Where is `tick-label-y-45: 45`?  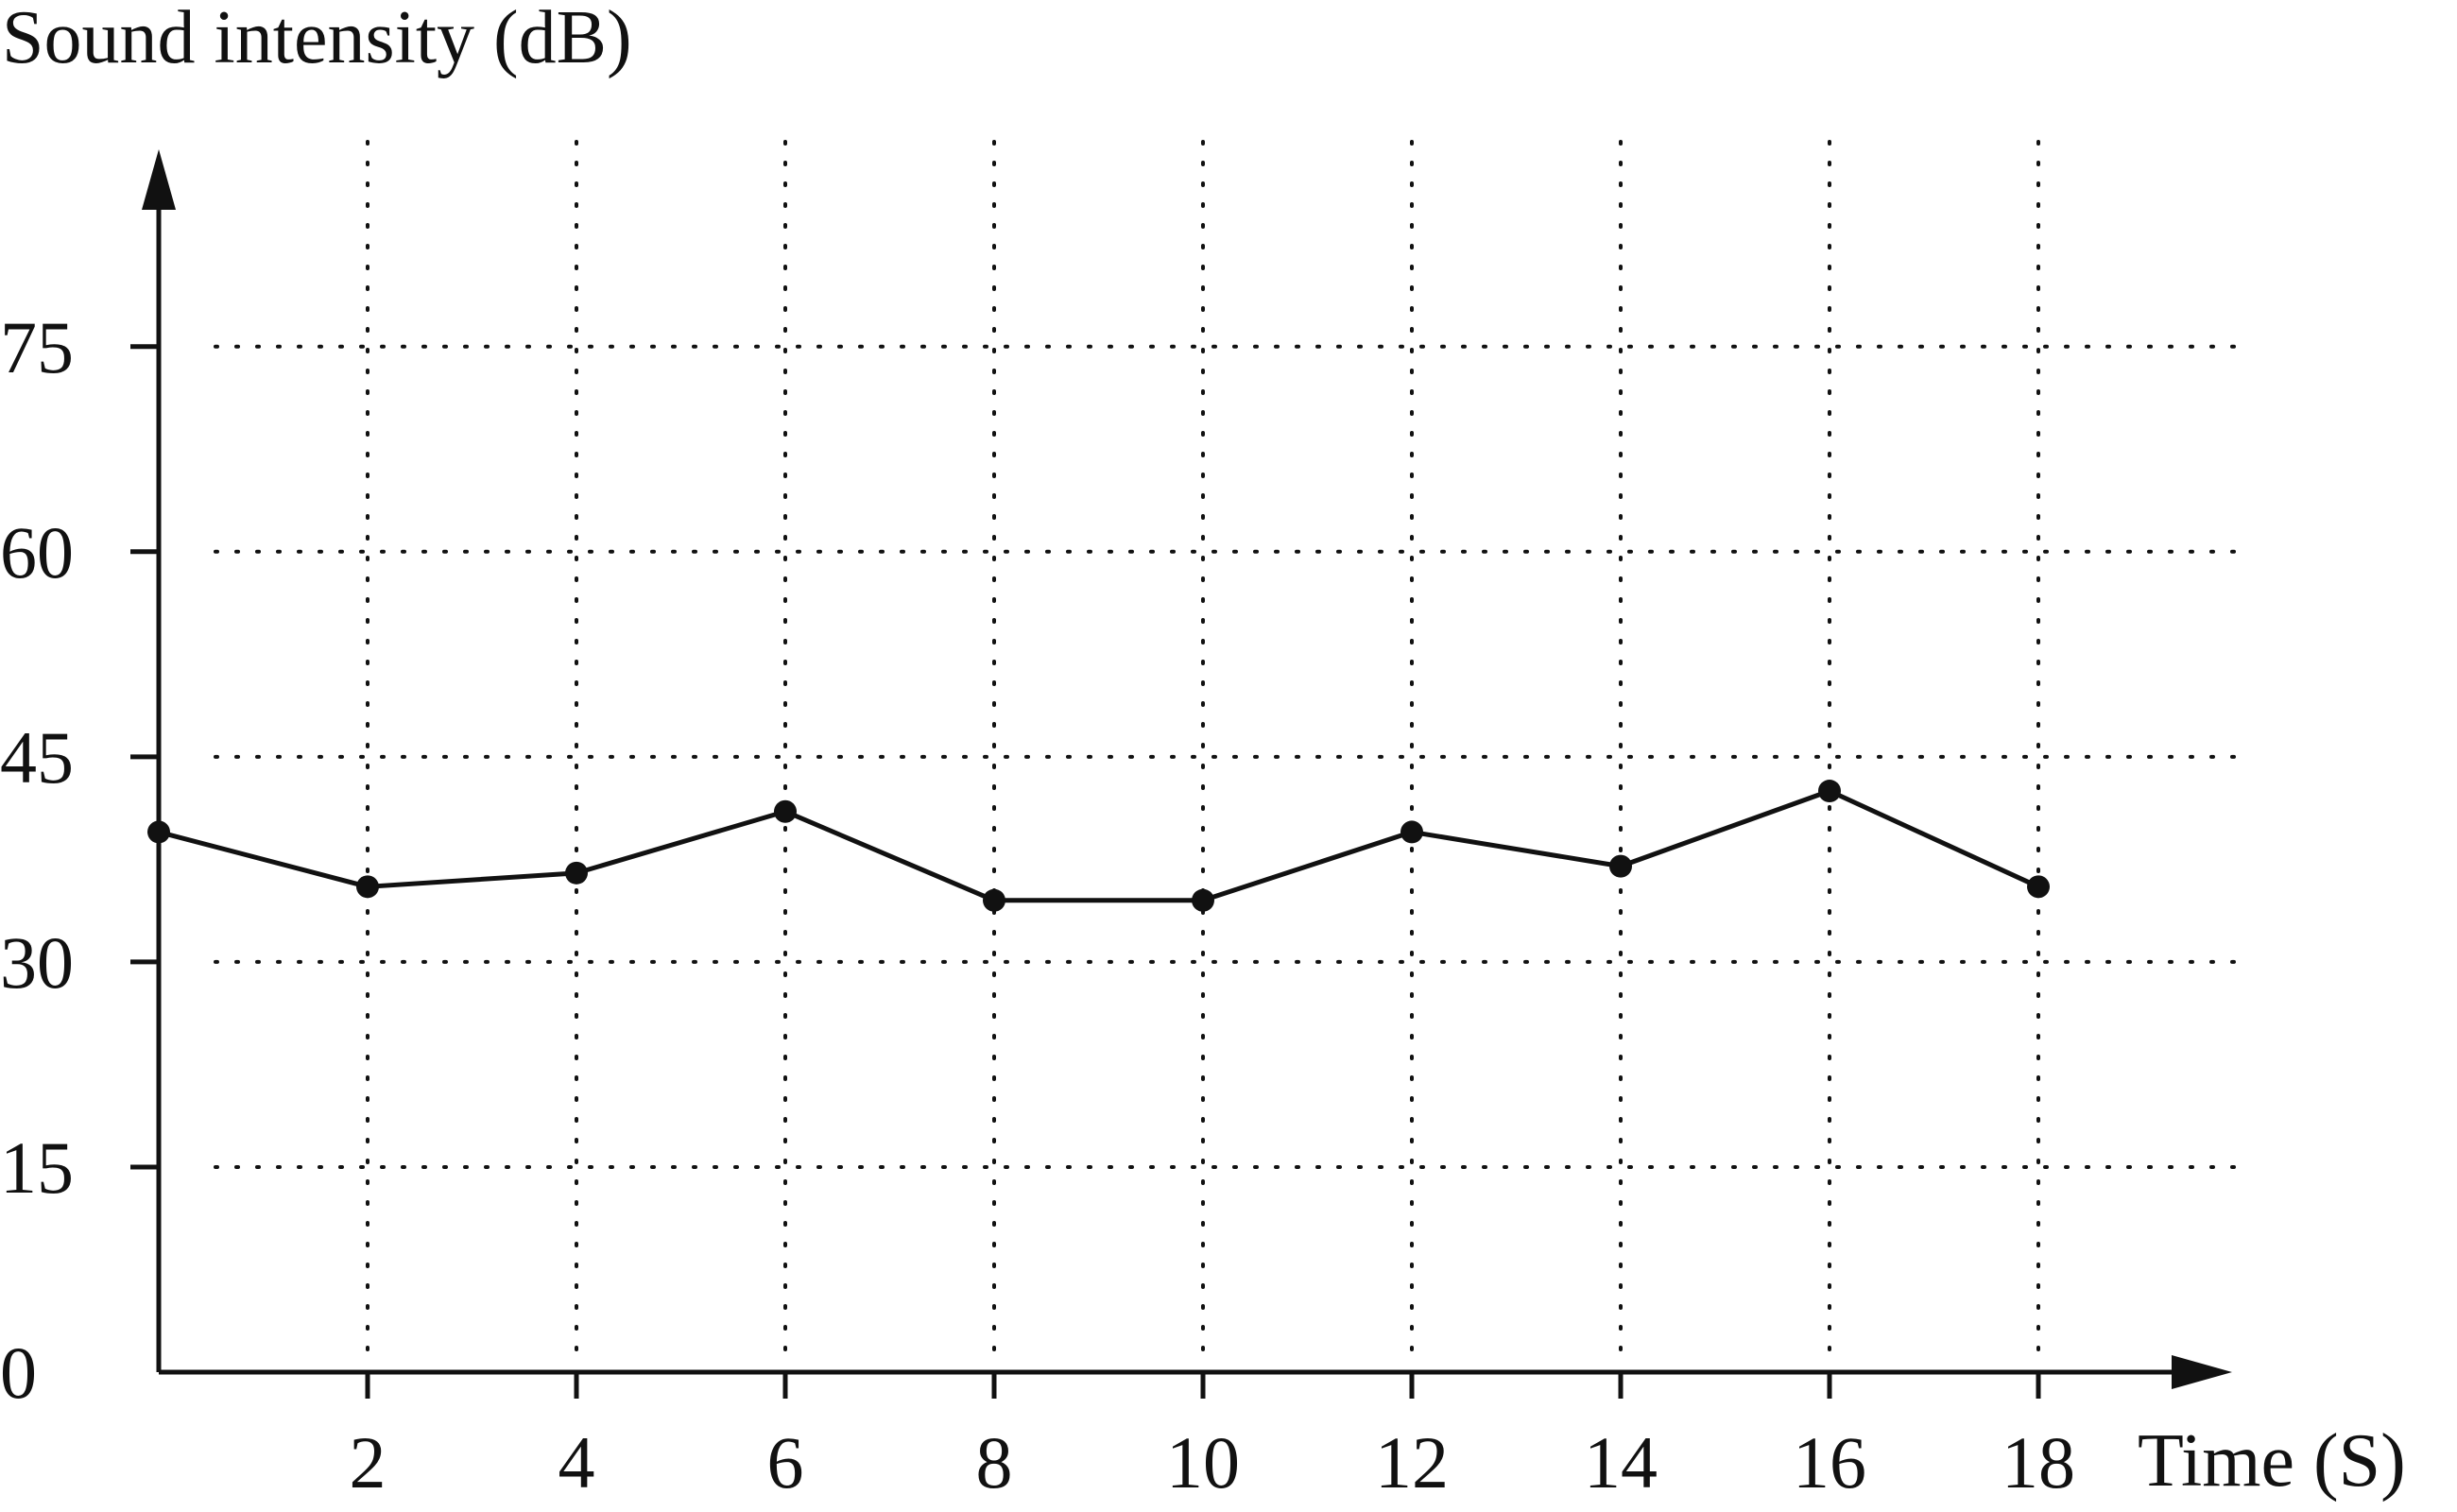
tick-label-y-45: 45 is located at coordinates (37, 757).